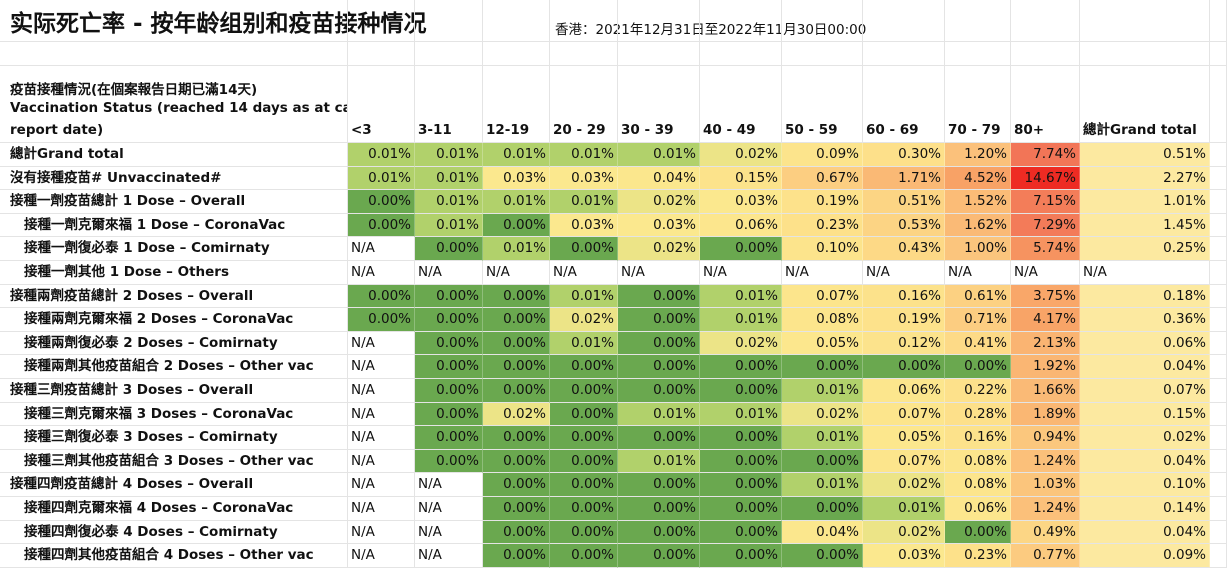  I want to click on cell: 2.13%, so click(1045, 343).